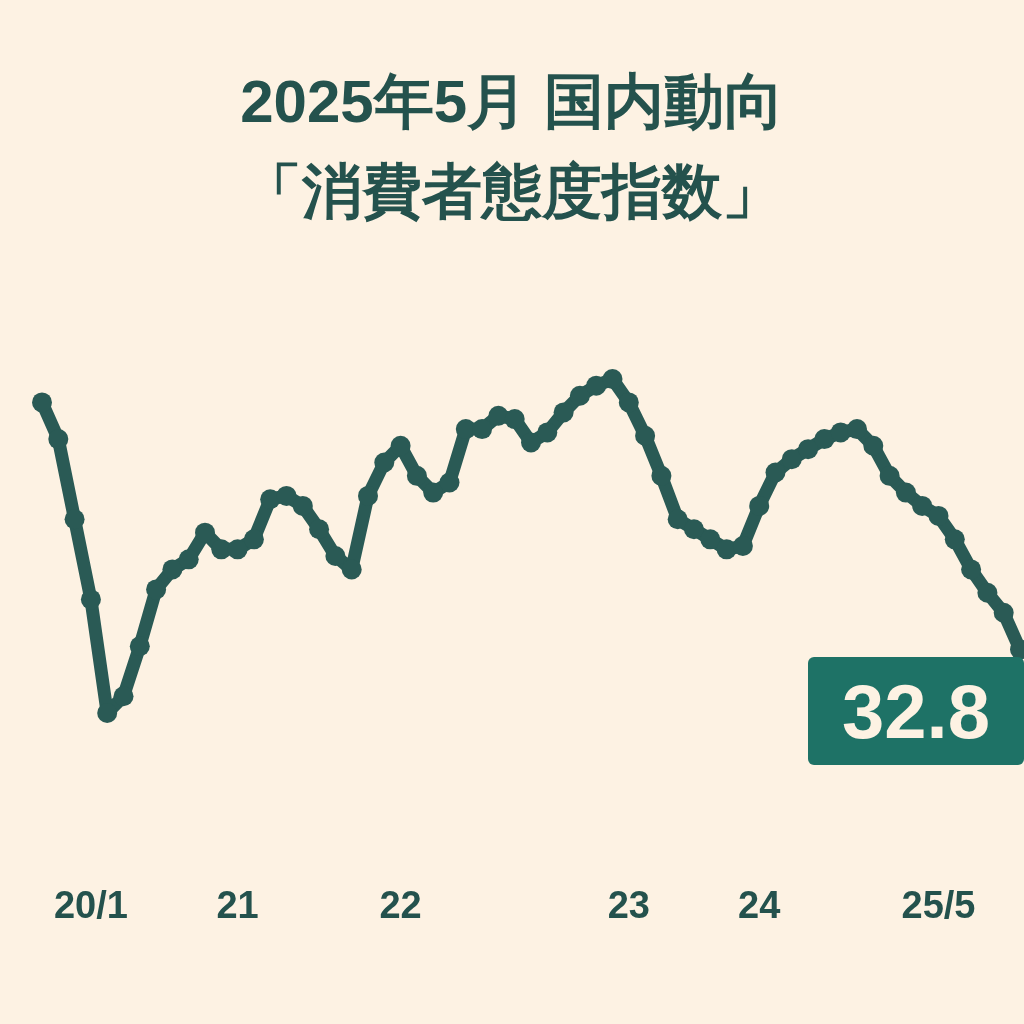  I want to click on x-tick-label: 22, so click(400, 905).